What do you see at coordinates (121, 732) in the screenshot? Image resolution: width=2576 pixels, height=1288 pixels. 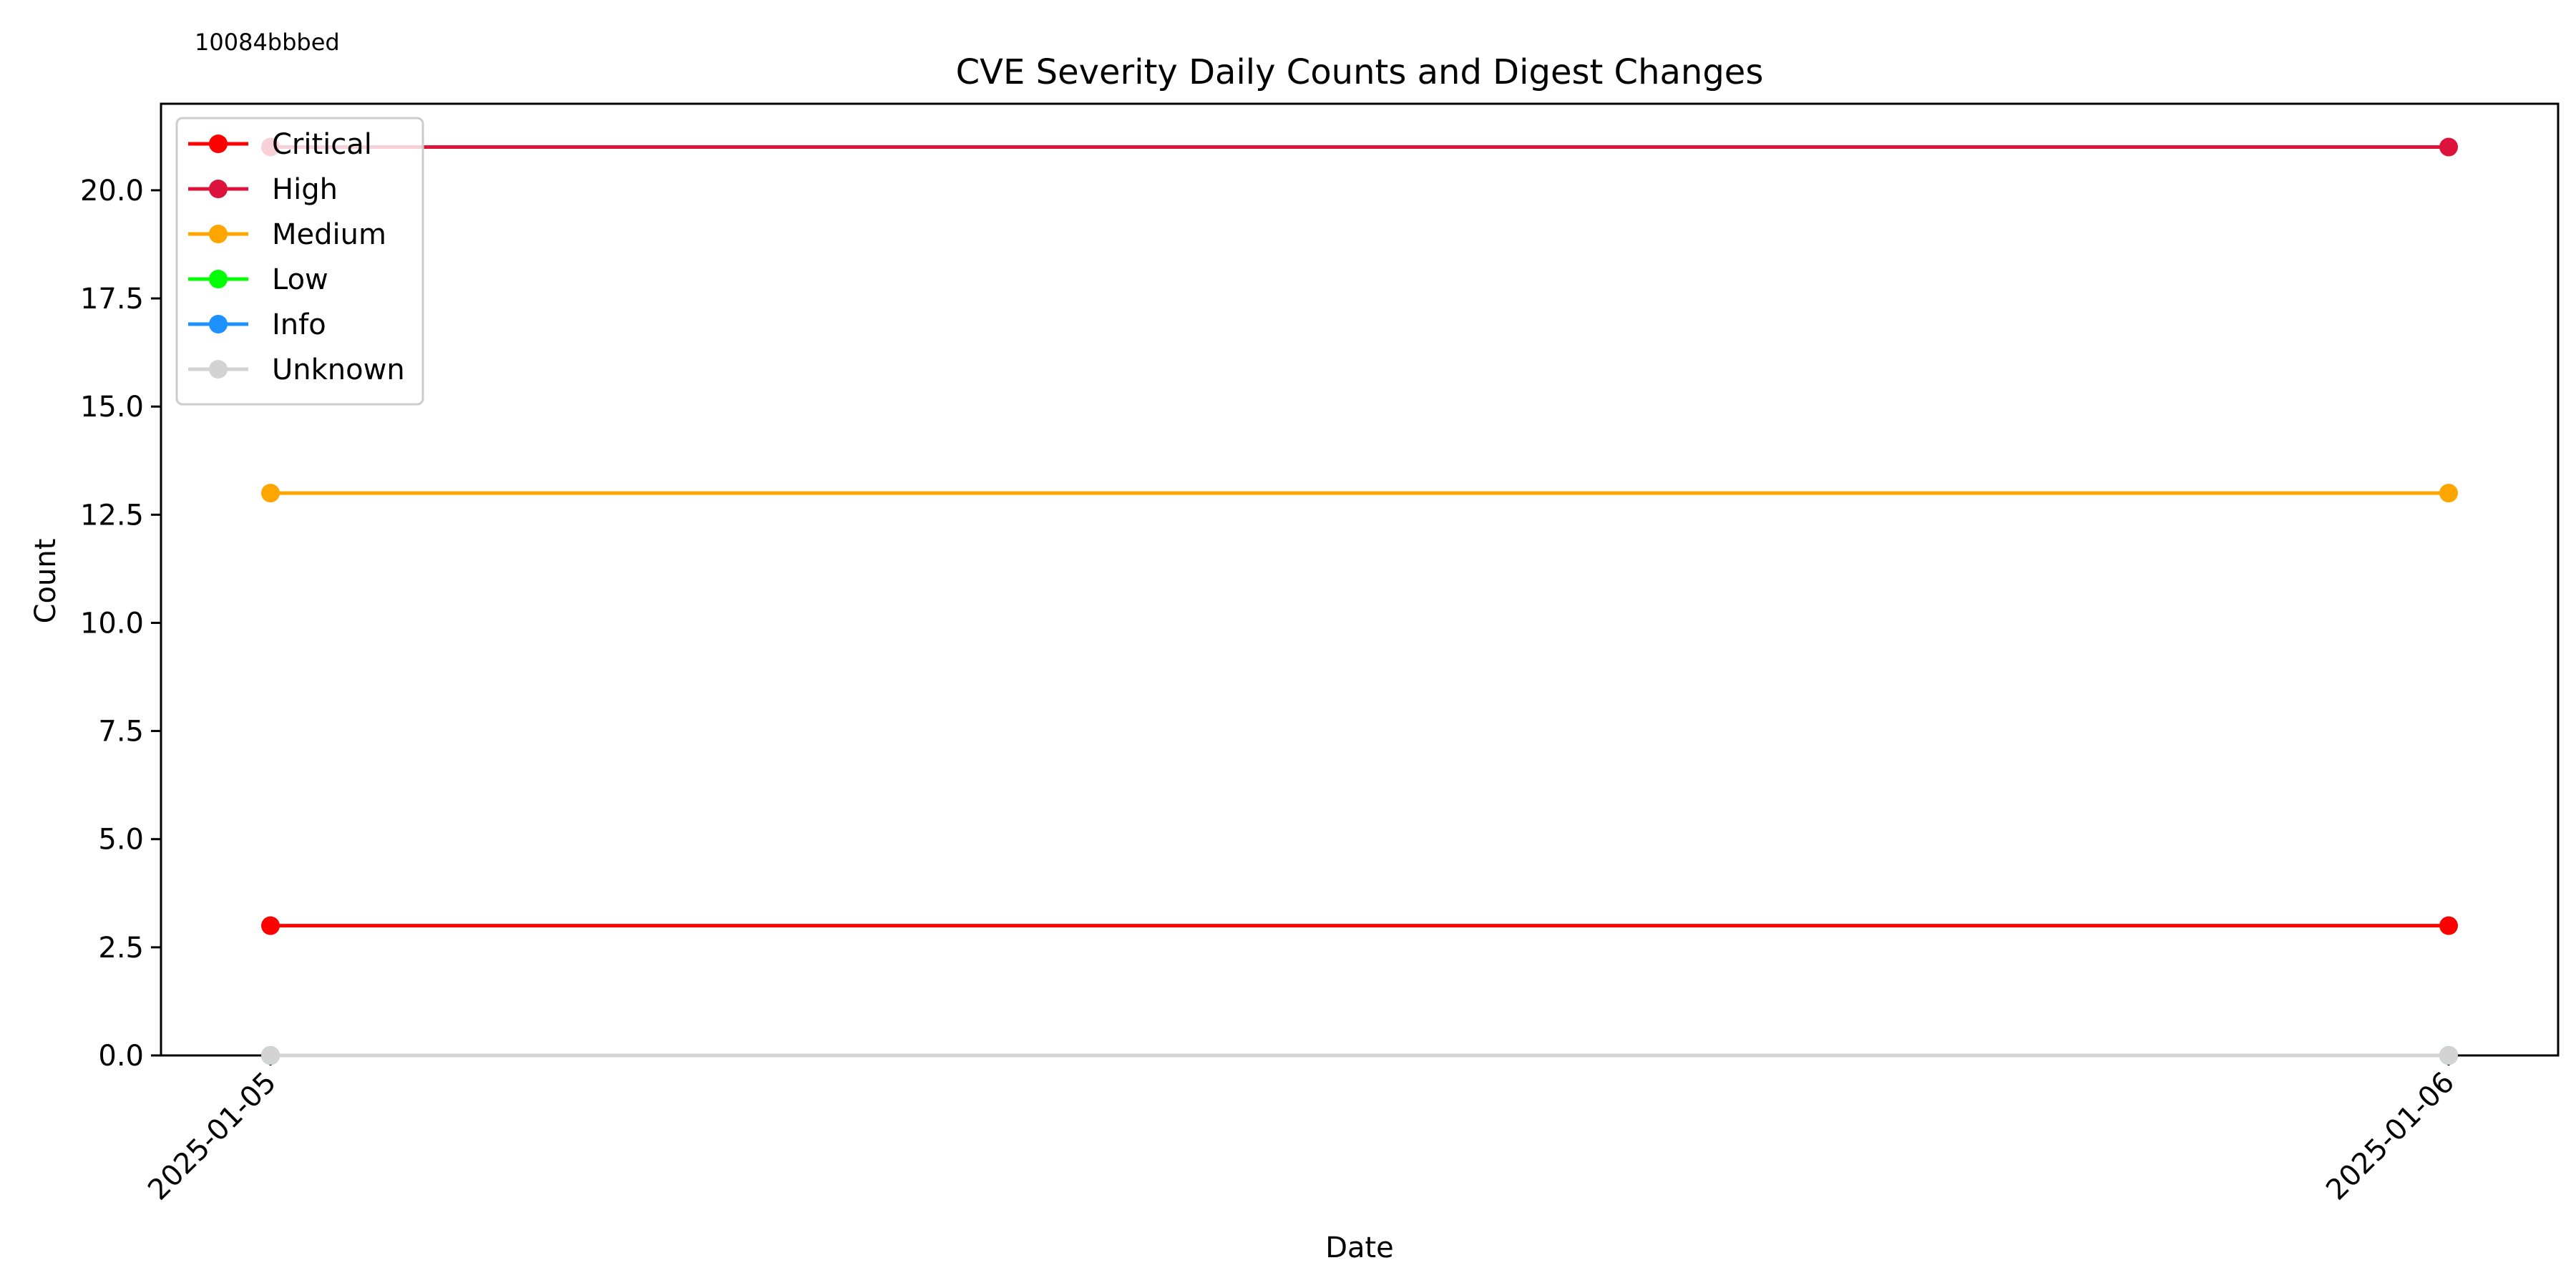 I see `y-tick-label: 7.5` at bounding box center [121, 732].